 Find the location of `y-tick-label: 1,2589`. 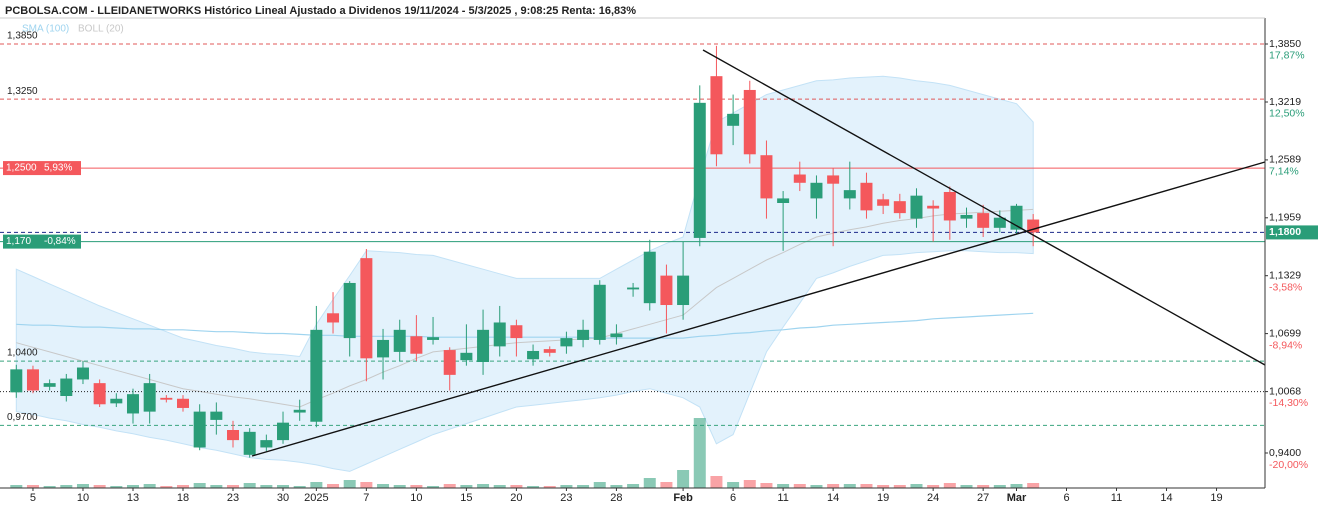

y-tick-label: 1,2589 is located at coordinates (1285, 160).